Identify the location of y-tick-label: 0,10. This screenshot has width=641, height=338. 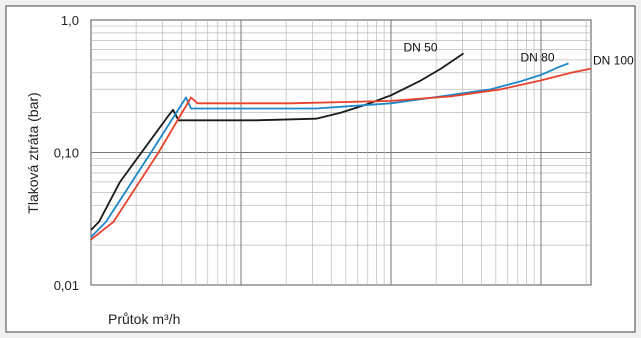
(66, 153).